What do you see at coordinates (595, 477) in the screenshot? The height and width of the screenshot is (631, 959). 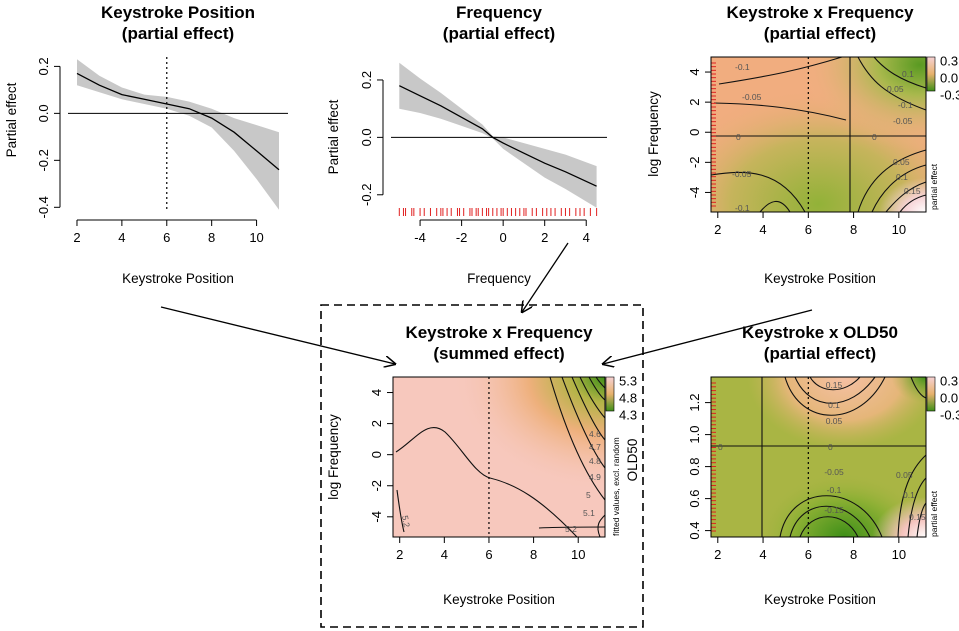 I see `p4-contour-label: 4.9` at bounding box center [595, 477].